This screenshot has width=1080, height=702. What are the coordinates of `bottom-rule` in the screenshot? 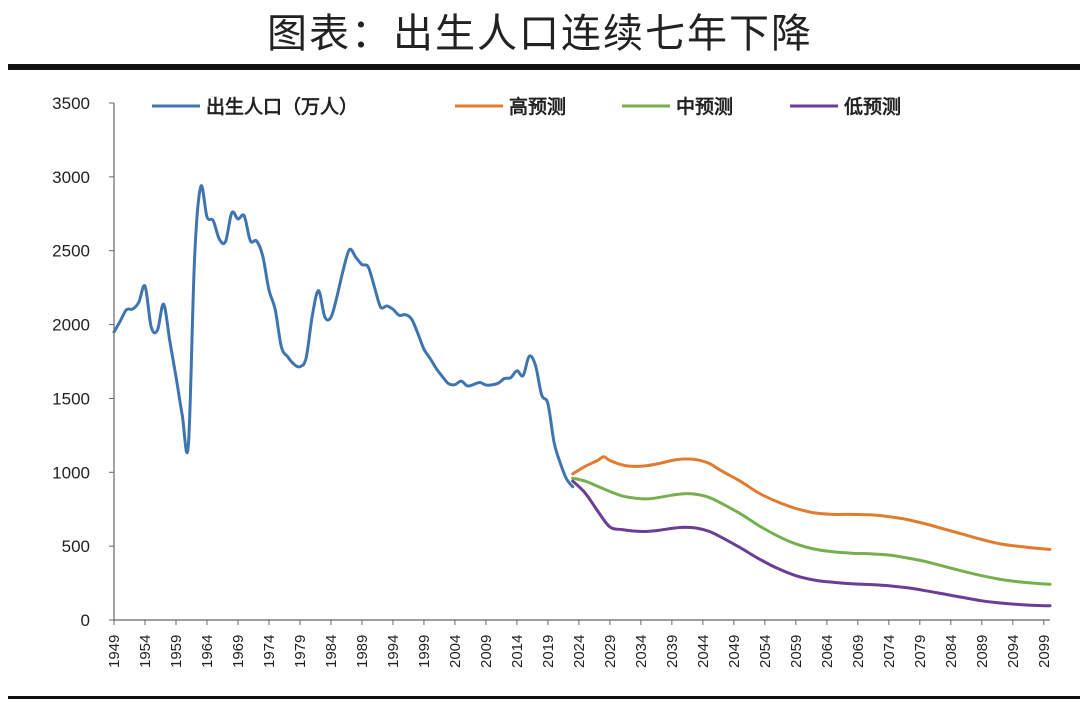 It's located at (544, 697).